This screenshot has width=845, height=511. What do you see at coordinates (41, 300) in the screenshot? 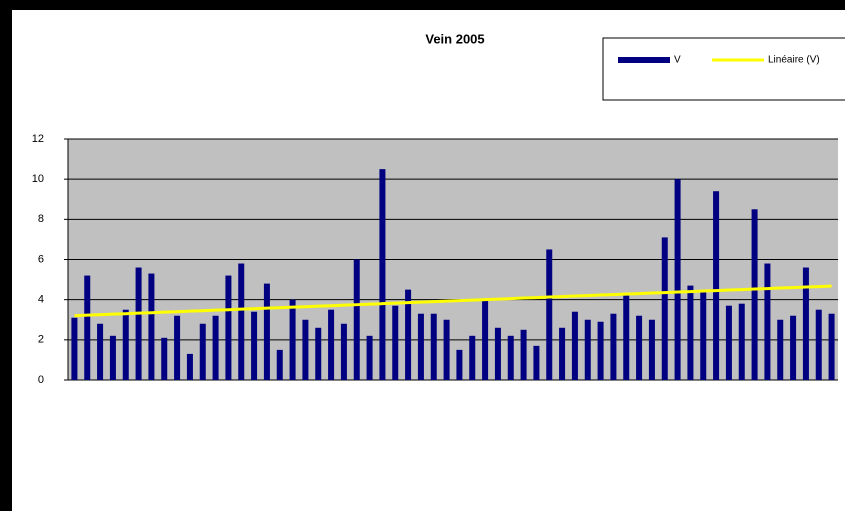
I see `y-tick-label: 4` at bounding box center [41, 300].